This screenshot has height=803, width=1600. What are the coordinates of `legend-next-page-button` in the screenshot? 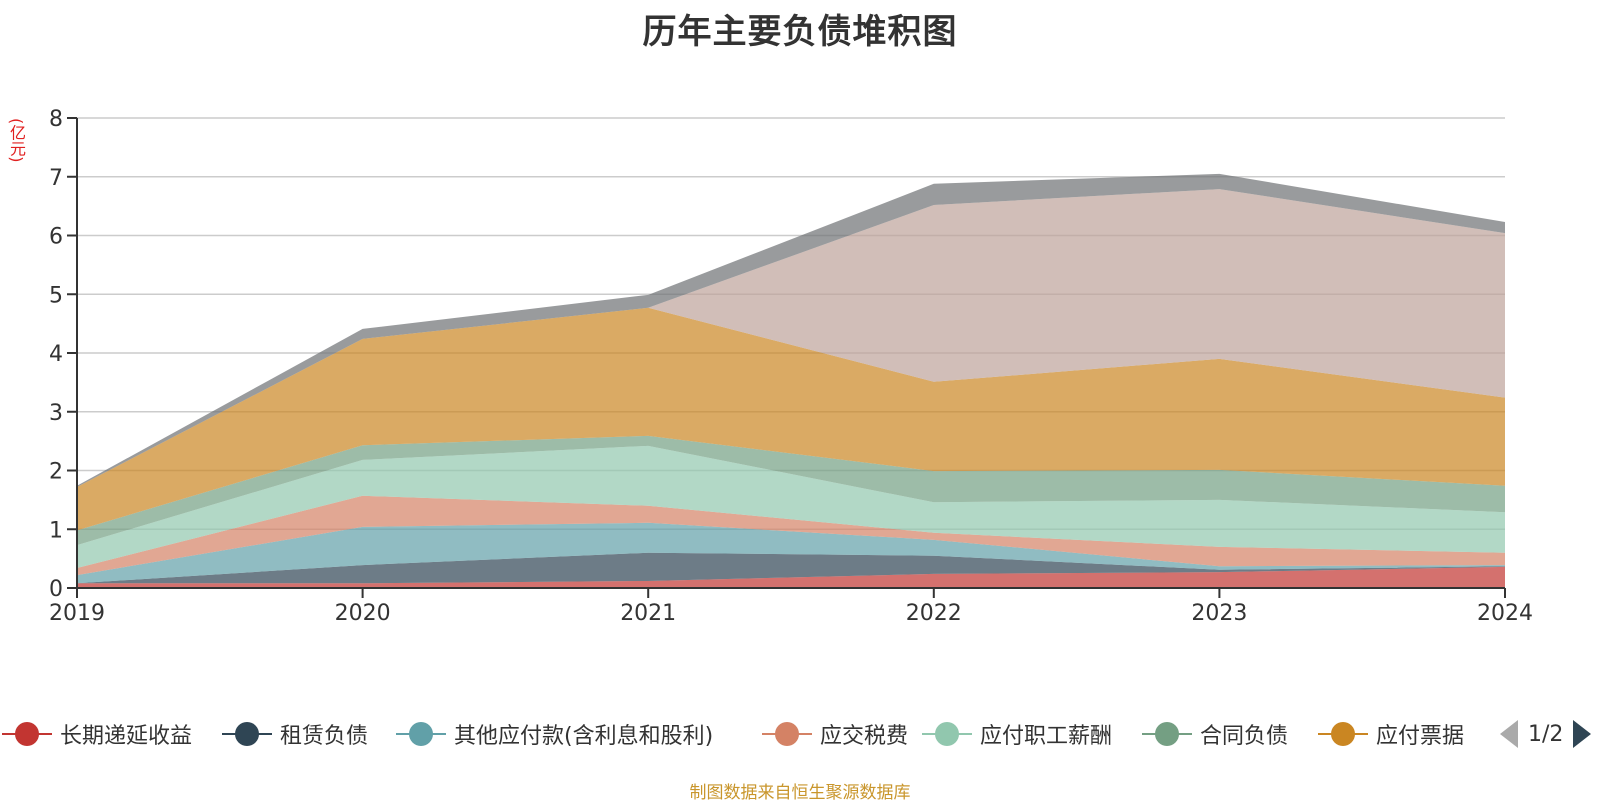 It's located at (1582, 734).